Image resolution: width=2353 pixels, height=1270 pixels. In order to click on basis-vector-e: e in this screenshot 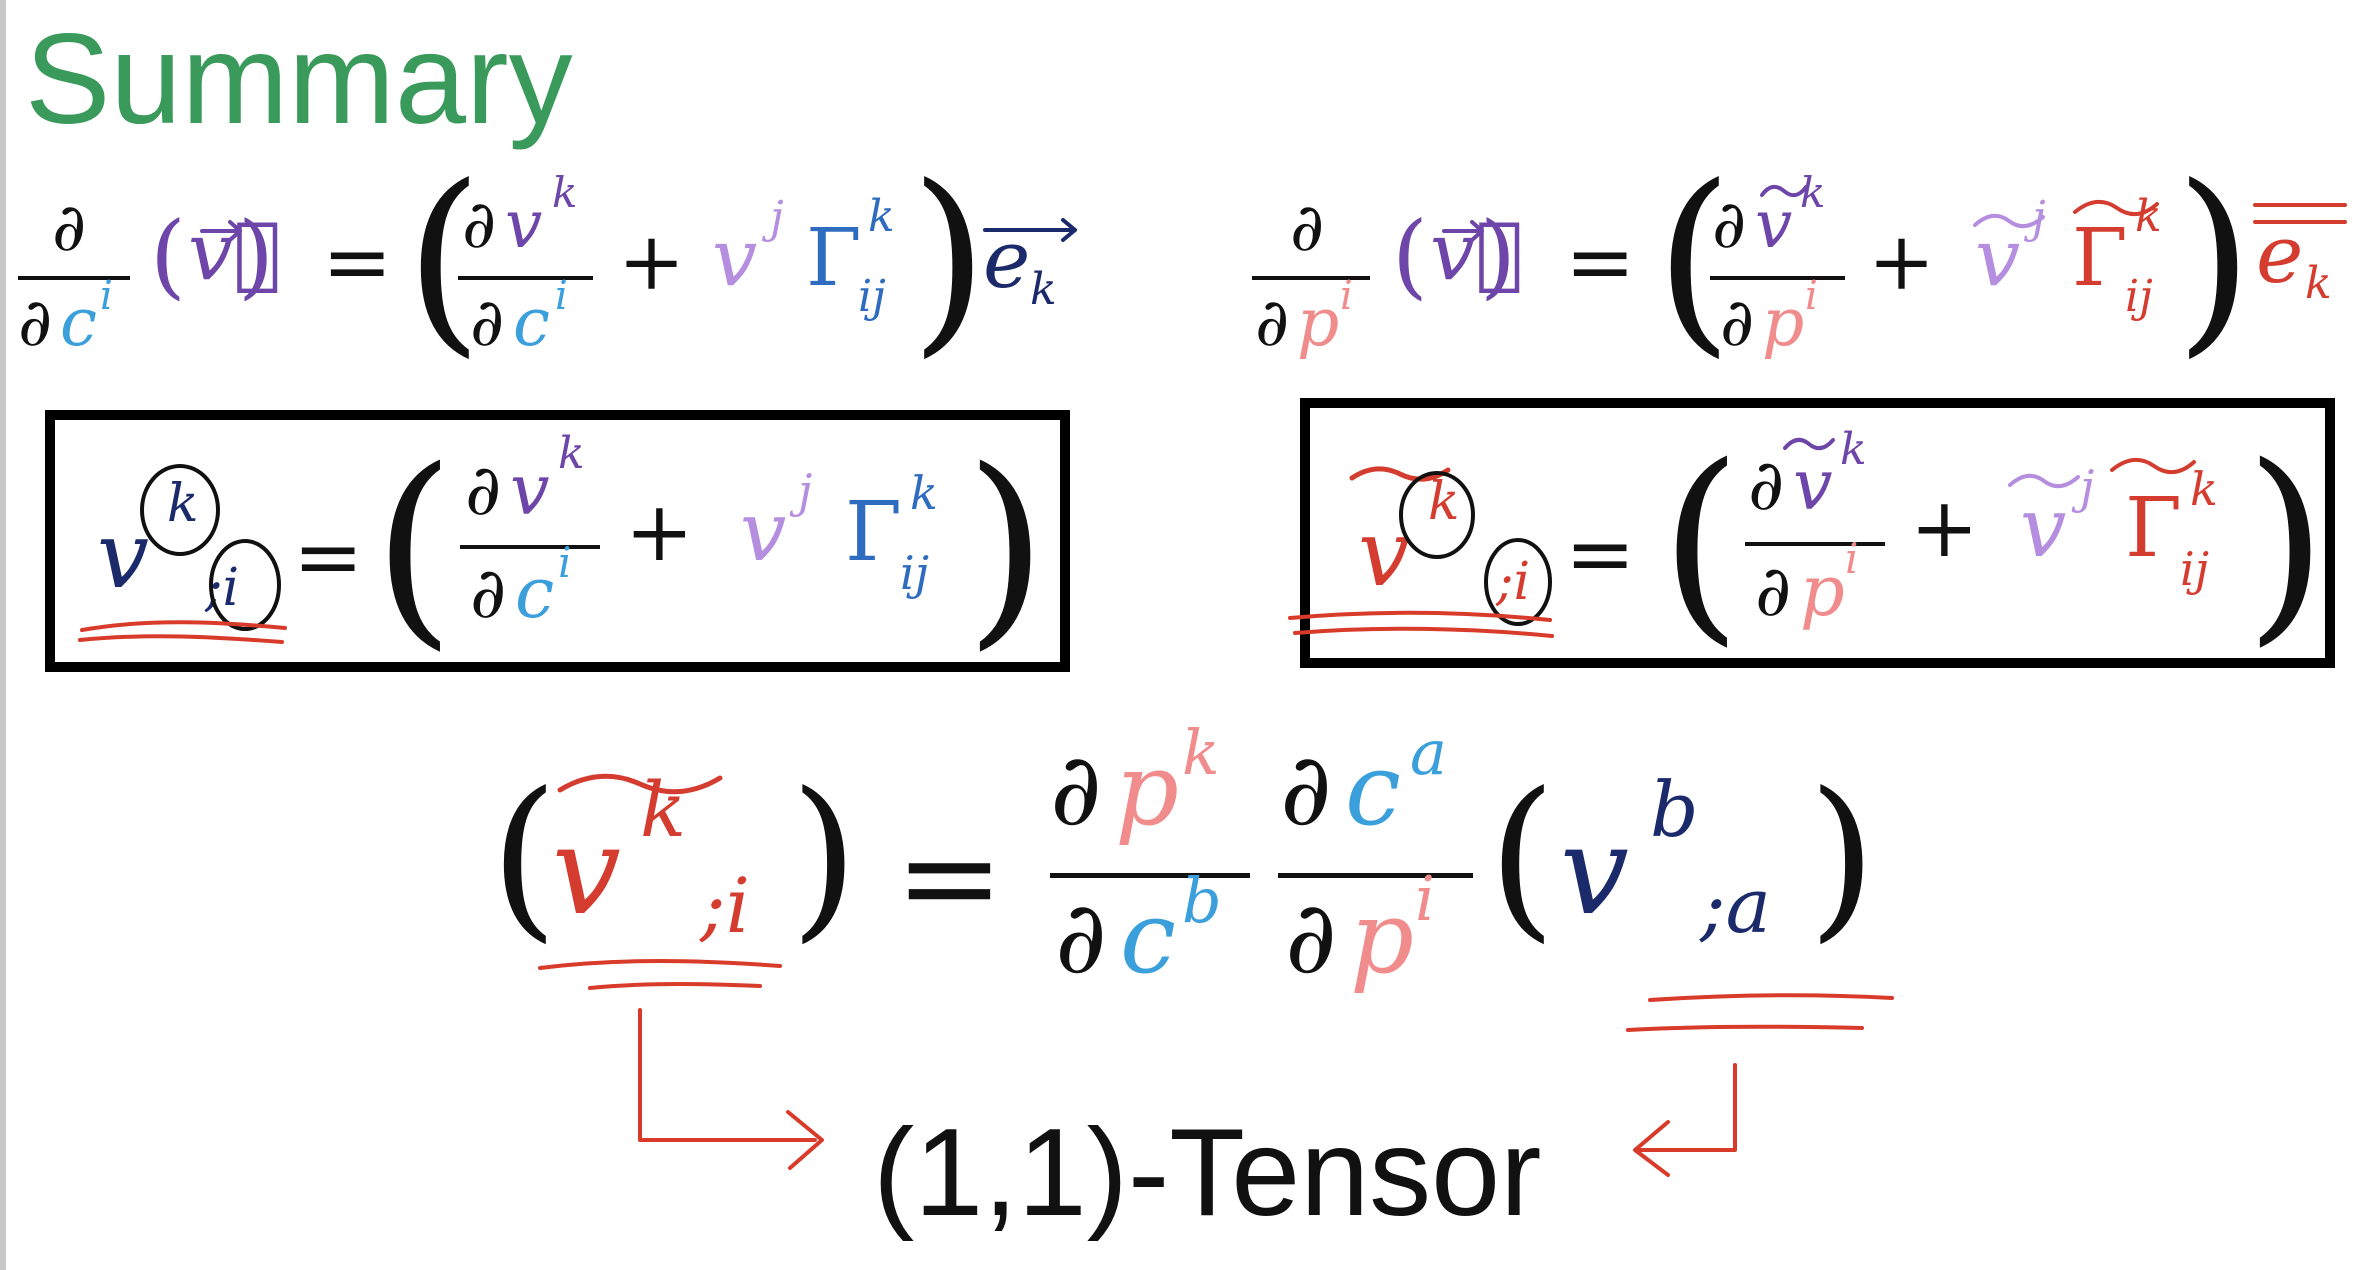, I will do `click(1007, 259)`.